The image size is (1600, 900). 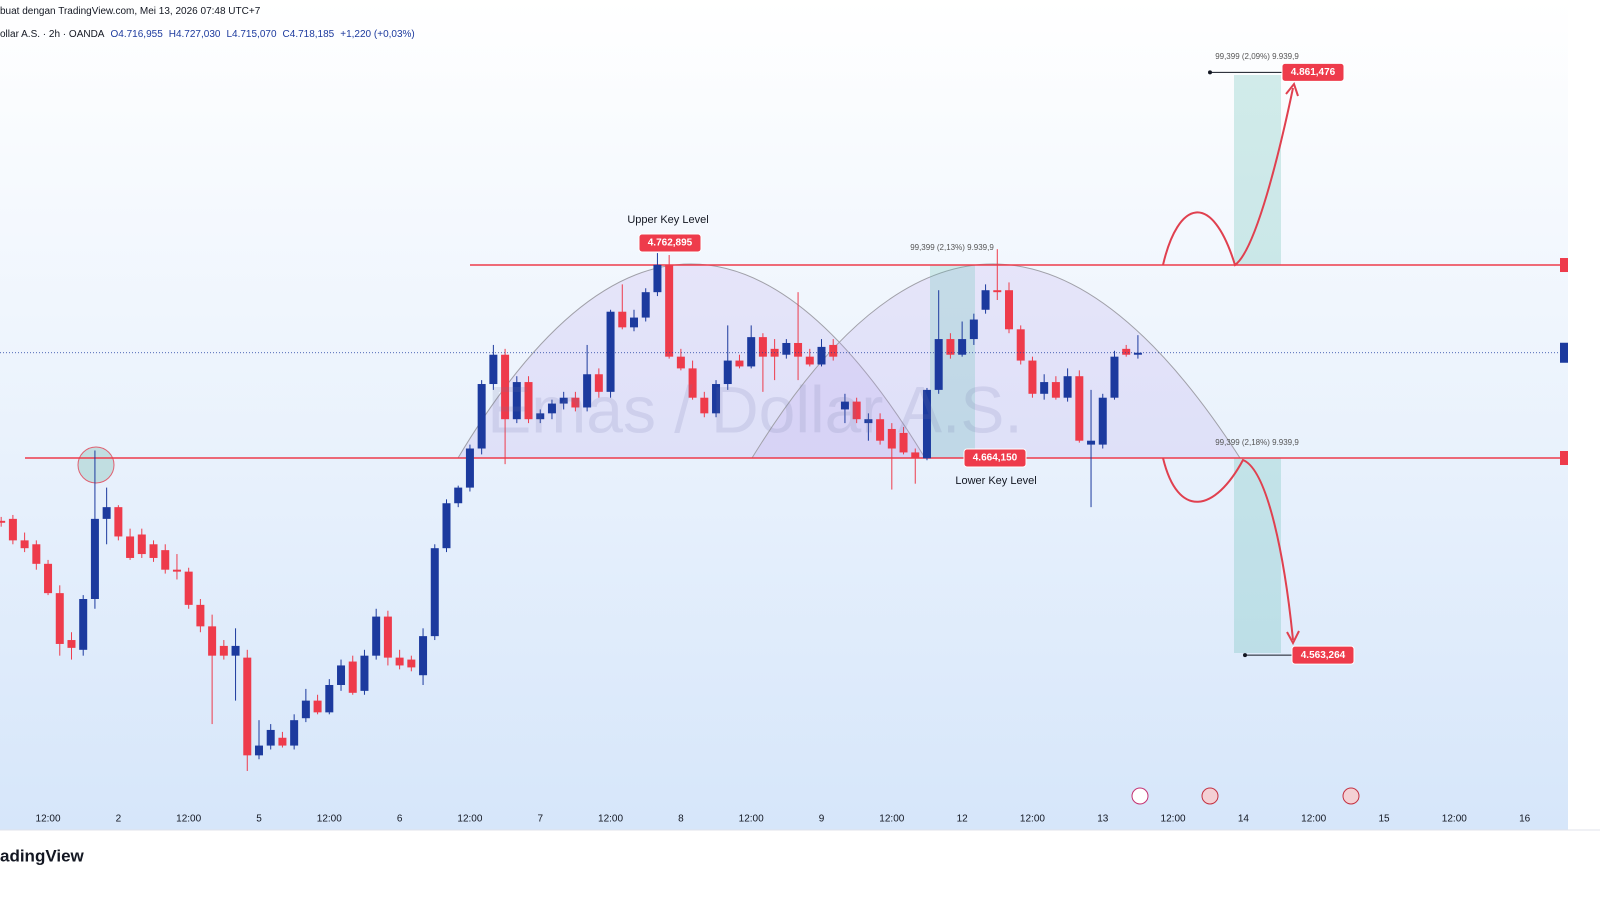 I want to click on target-price-box, so click(x=1323, y=655).